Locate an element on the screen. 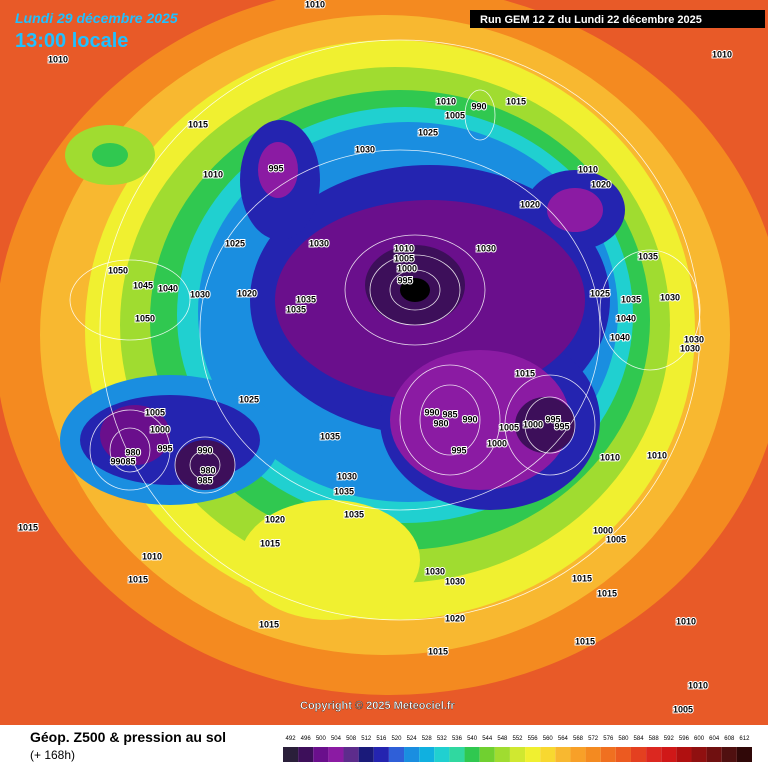  colorbar-label: 516 is located at coordinates (381, 739).